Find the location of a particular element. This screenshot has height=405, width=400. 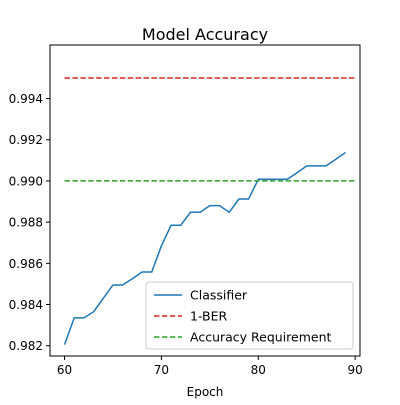

legend: Classifier 1-BER Accuracy Requirement is located at coordinates (249, 315).